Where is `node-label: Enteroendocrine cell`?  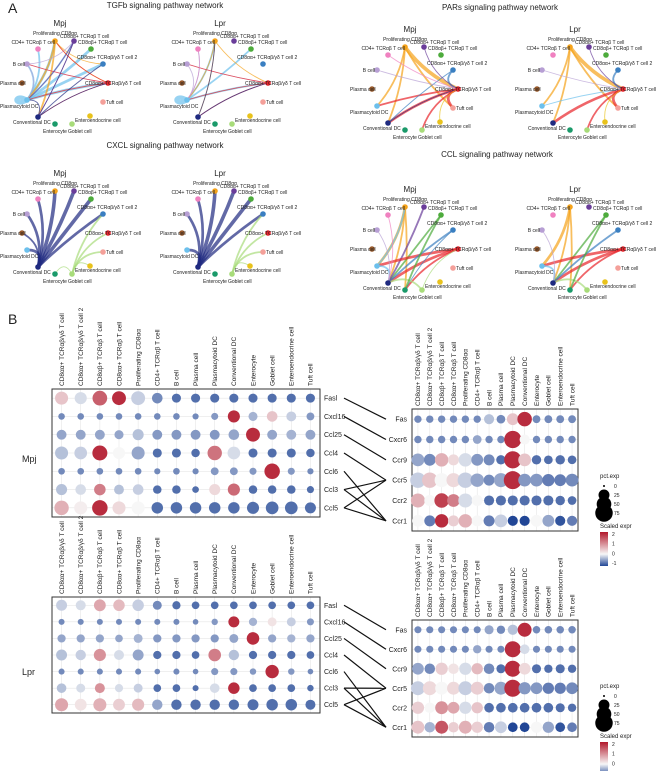 node-label: Enteroendocrine cell is located at coordinates (258, 121).